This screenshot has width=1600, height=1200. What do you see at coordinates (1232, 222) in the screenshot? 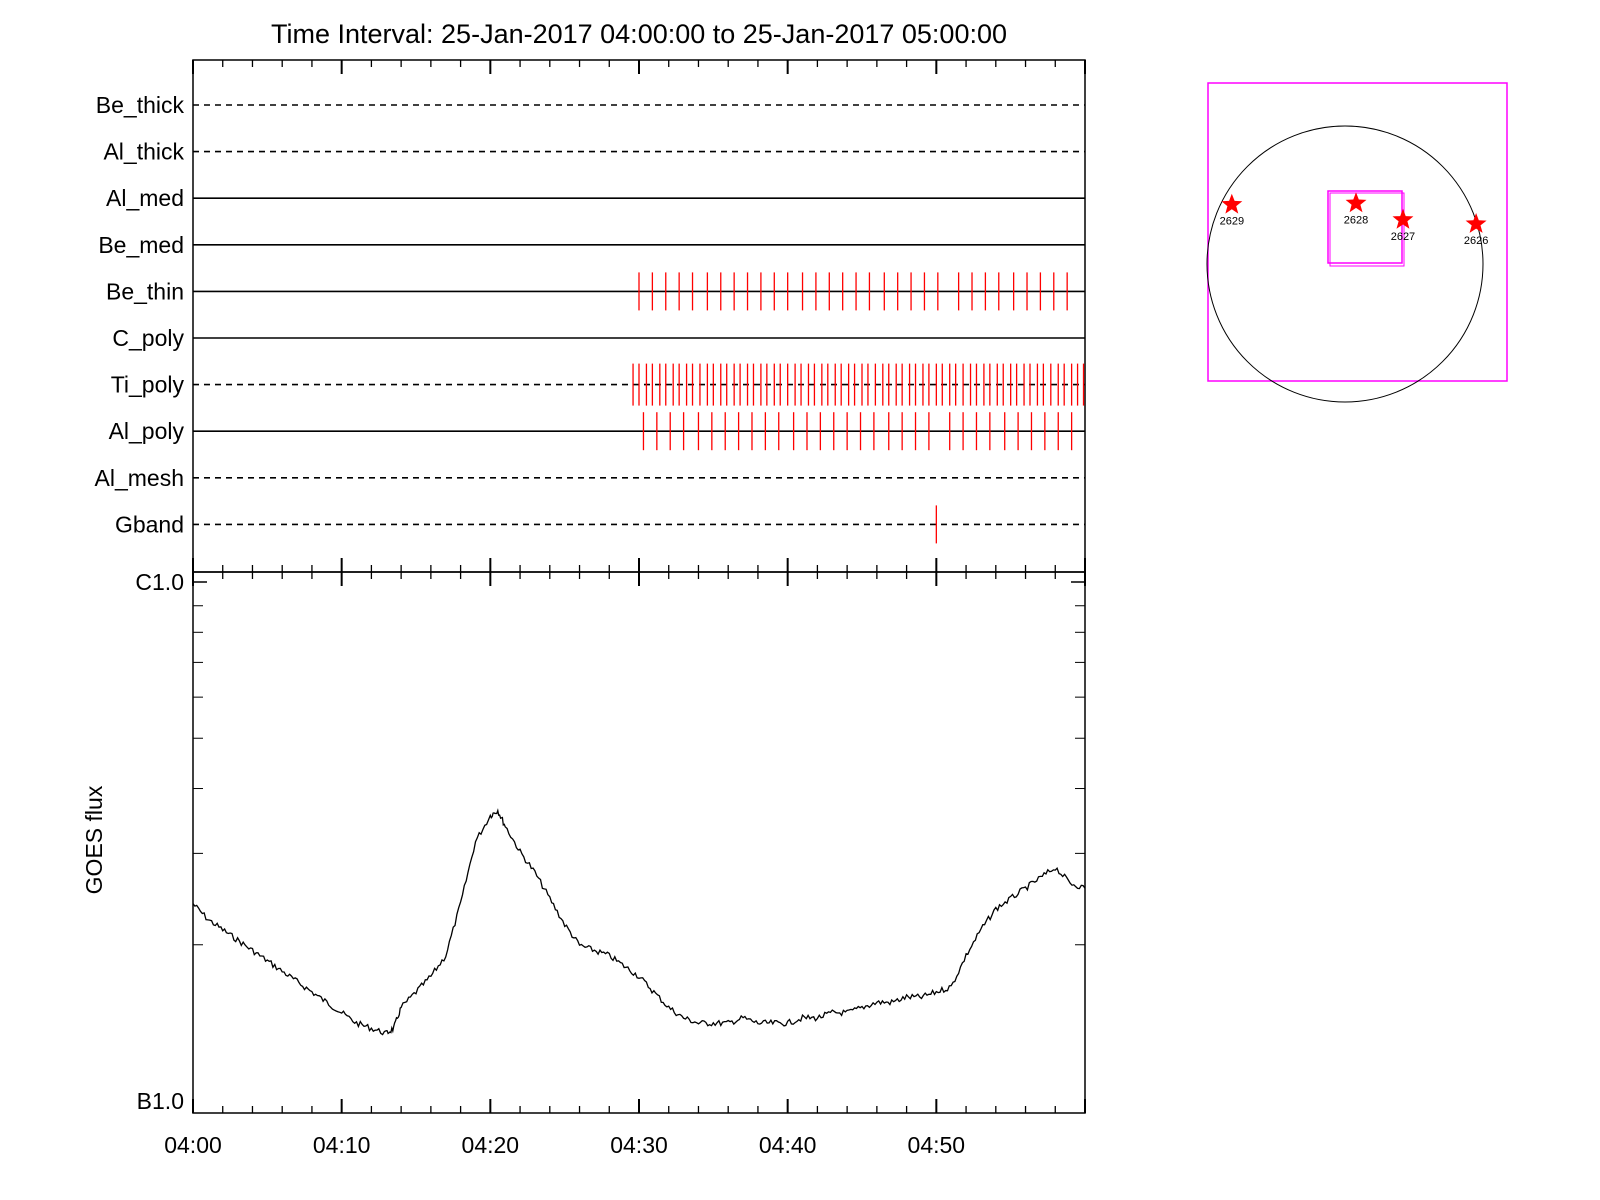
I see `active-region-label: 2629` at bounding box center [1232, 222].